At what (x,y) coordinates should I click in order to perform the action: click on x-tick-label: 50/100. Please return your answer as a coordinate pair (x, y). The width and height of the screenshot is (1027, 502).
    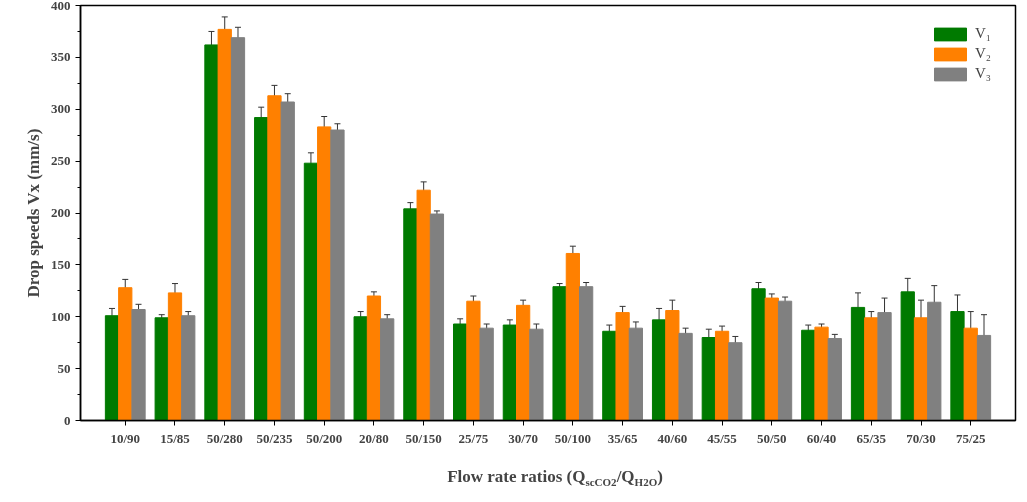
    Looking at the image, I should click on (572, 438).